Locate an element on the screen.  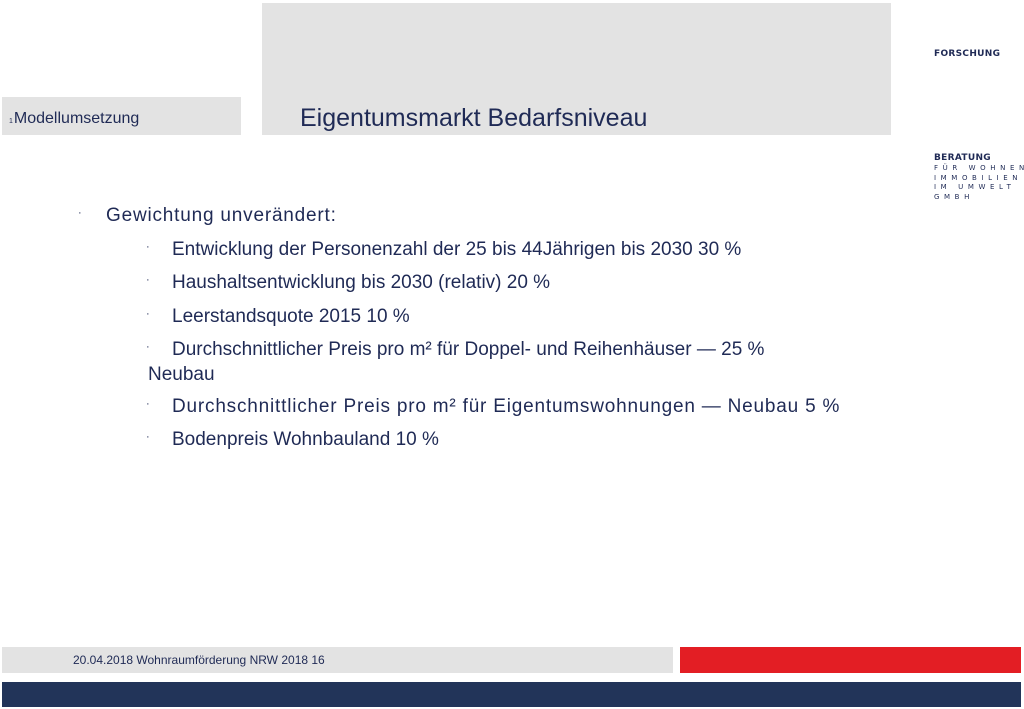
bullet-heading-text: Gewichtung unverändert: is located at coordinates (221, 215).